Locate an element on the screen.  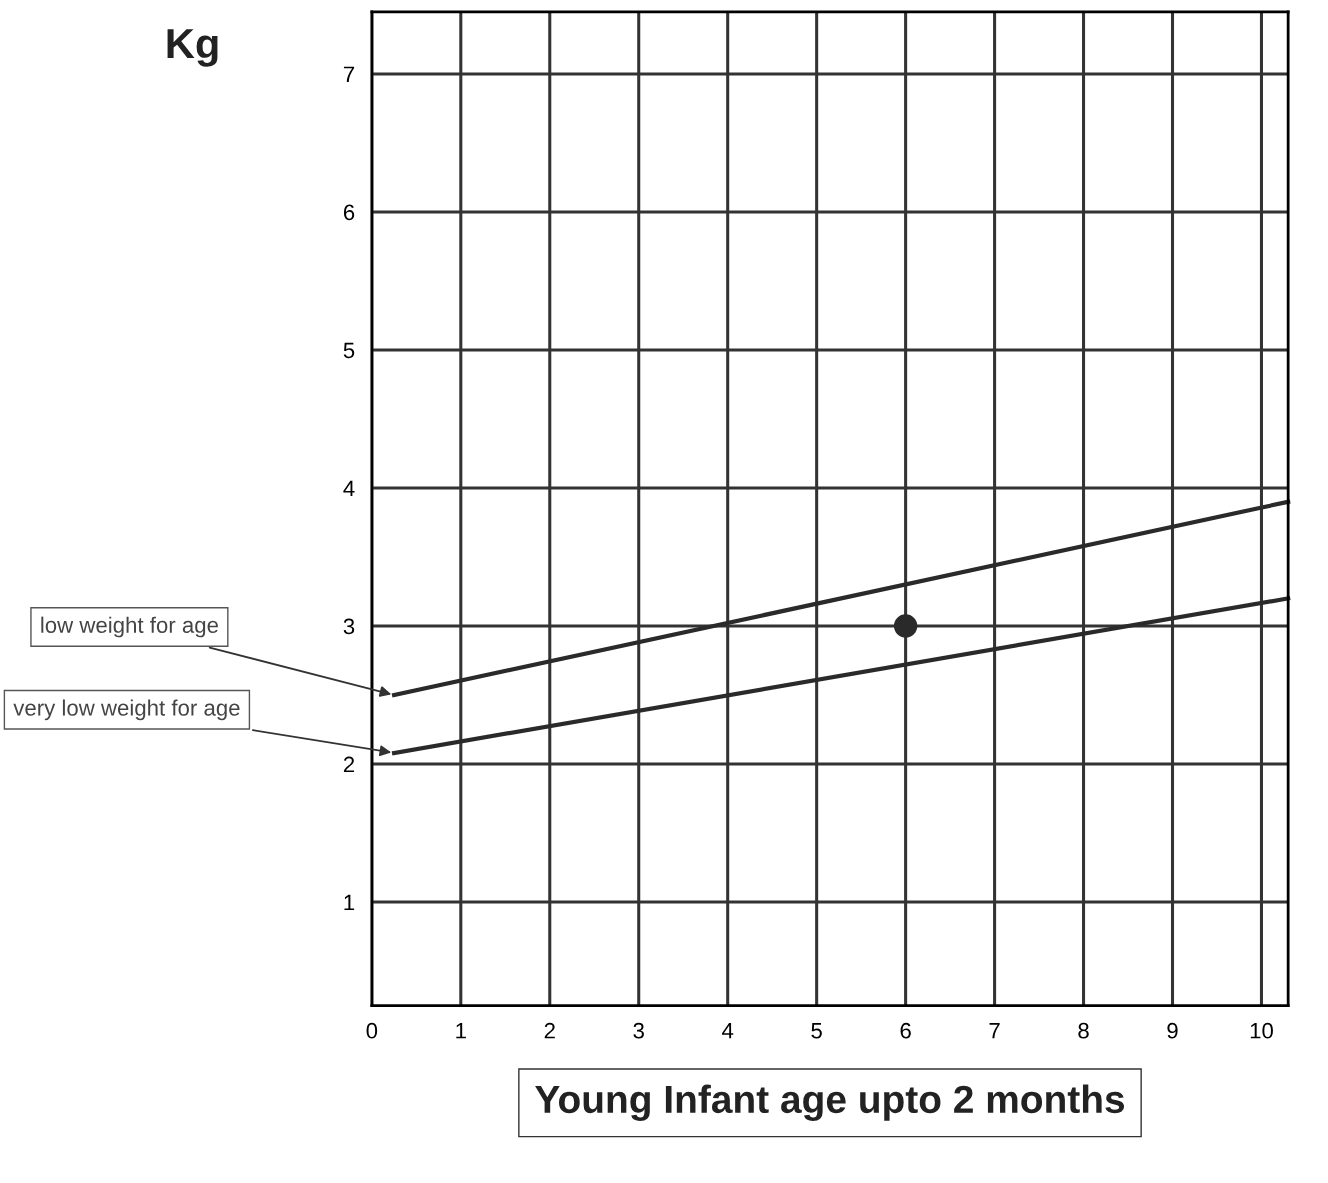
text: low weight for age is located at coordinates (129, 627).